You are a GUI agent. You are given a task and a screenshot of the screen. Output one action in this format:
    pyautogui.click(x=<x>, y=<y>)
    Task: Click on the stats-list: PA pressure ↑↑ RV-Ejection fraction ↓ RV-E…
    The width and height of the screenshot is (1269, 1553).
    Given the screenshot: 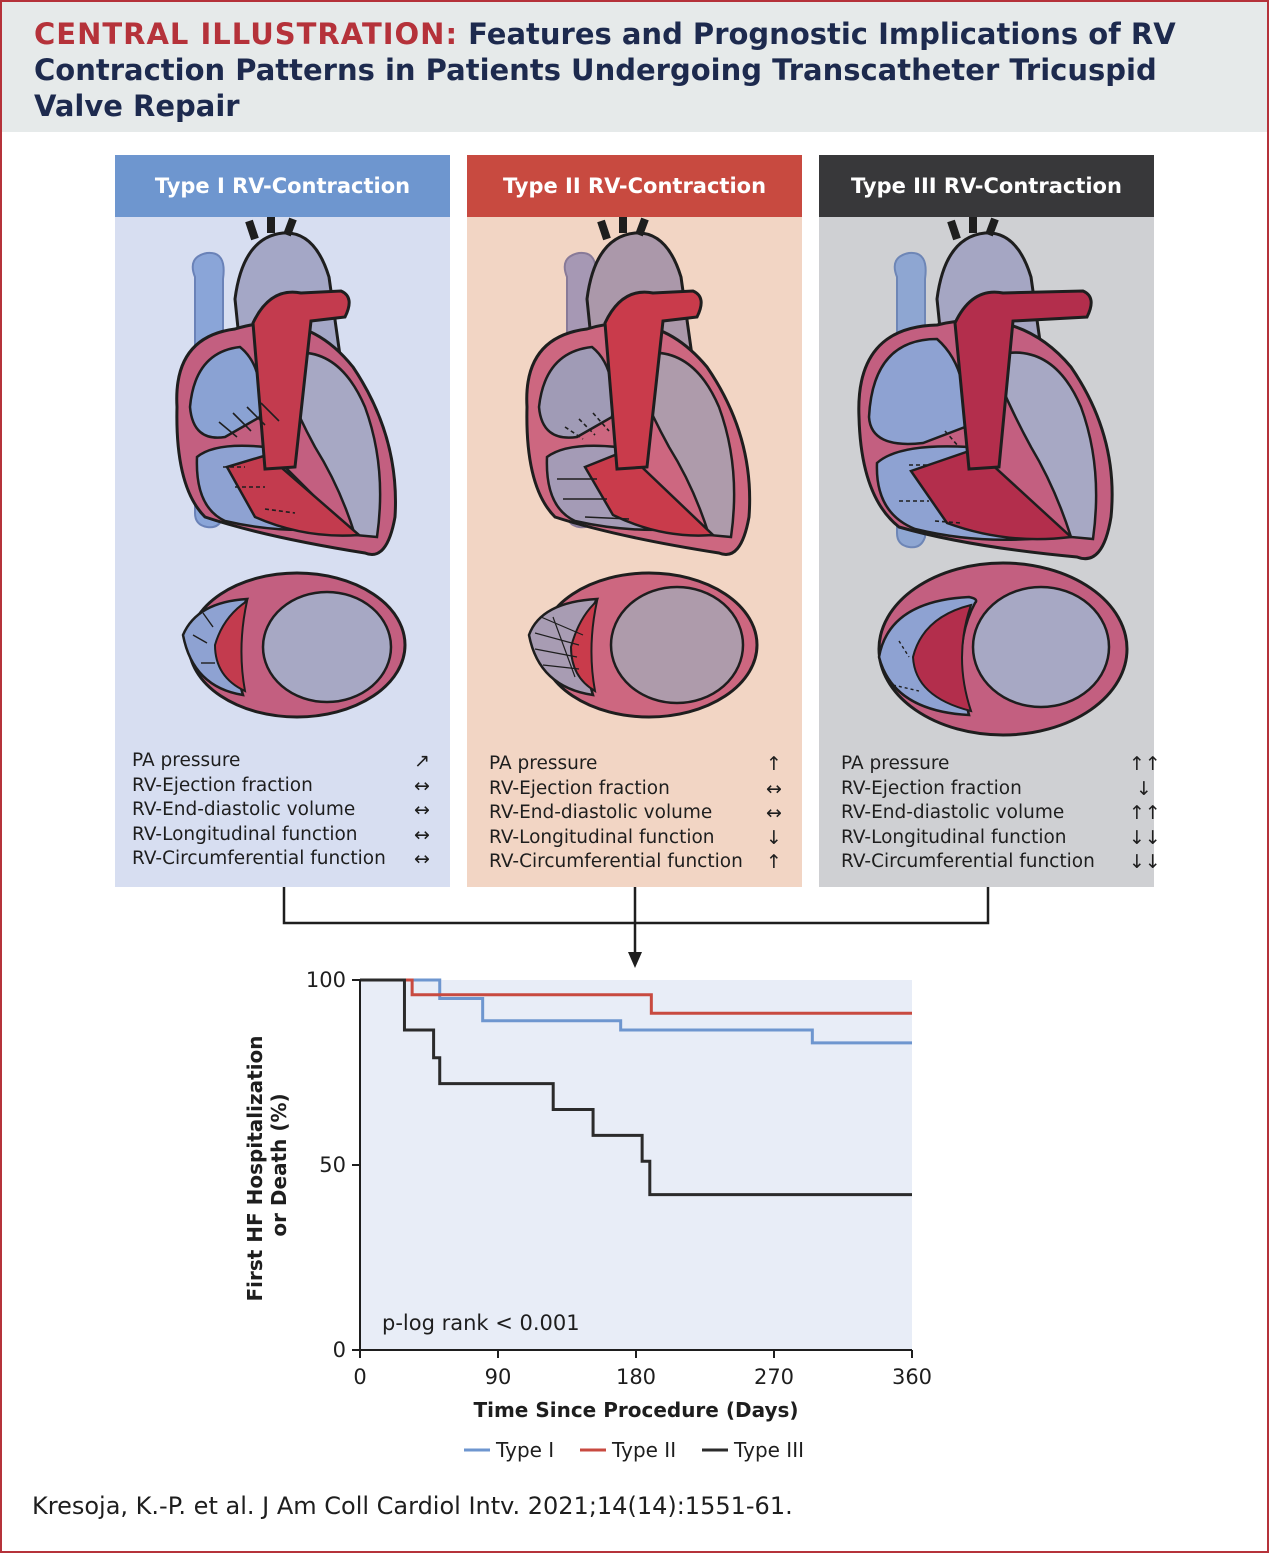 What is the action you would take?
    pyautogui.click(x=1001, y=813)
    